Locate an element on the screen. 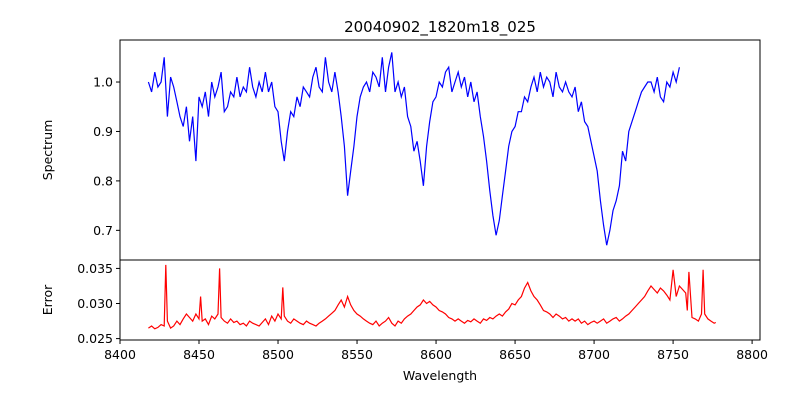 The width and height of the screenshot is (800, 400). spectrum-y-tick-label: 0.9 is located at coordinates (103, 131).